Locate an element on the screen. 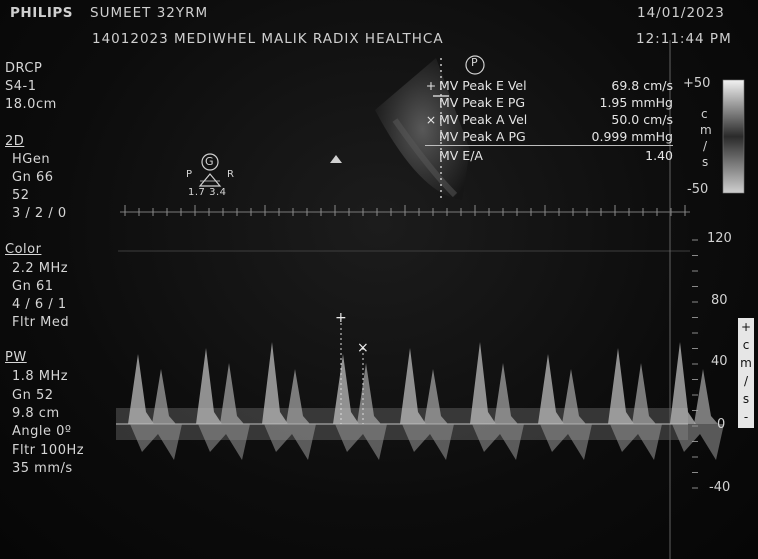  color-bar-top: +50 is located at coordinates (697, 83).